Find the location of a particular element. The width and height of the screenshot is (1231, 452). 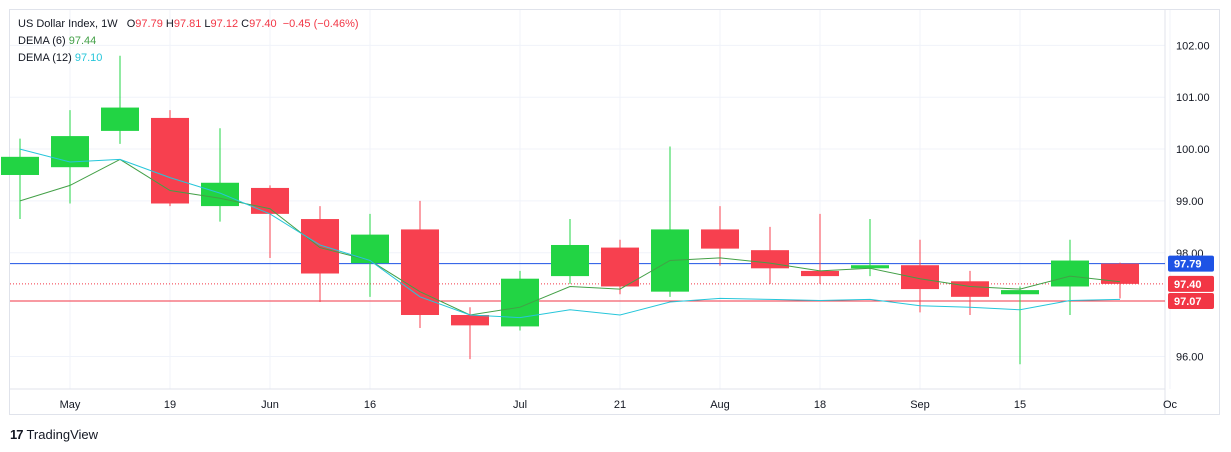

price-label-2: 97.07 is located at coordinates (1188, 302).